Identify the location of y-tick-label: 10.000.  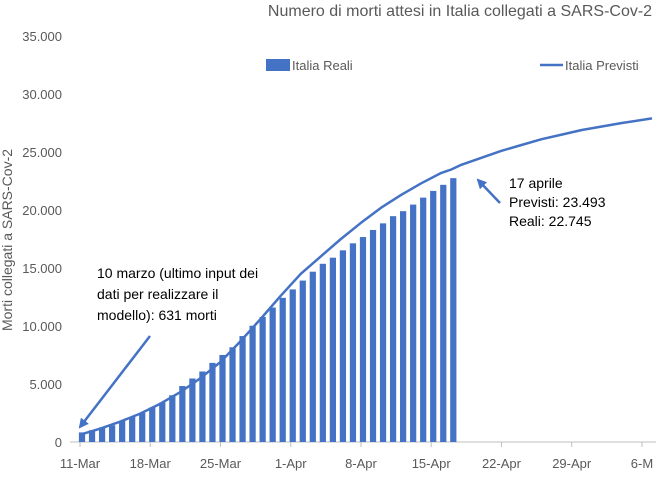
(42, 326).